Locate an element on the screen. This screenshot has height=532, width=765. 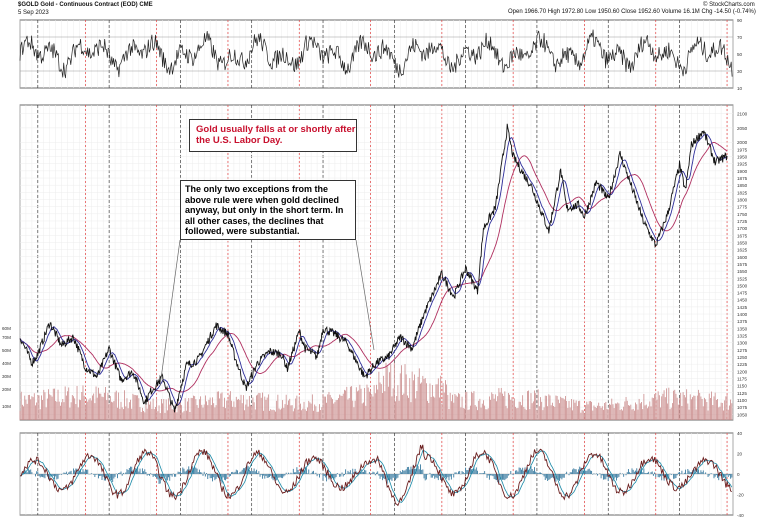
macd-line is located at coordinates (376, 475).